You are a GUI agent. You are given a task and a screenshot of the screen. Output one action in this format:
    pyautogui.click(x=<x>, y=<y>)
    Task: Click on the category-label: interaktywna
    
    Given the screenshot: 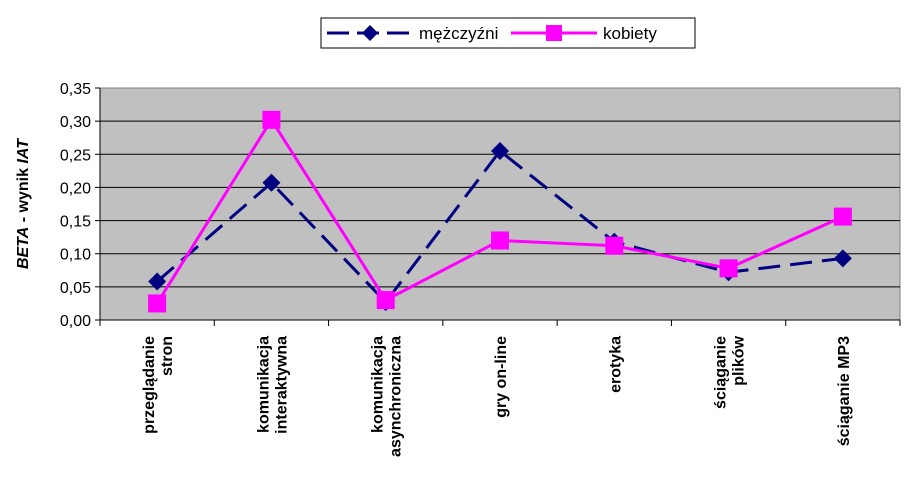 What is the action you would take?
    pyautogui.click(x=281, y=385)
    